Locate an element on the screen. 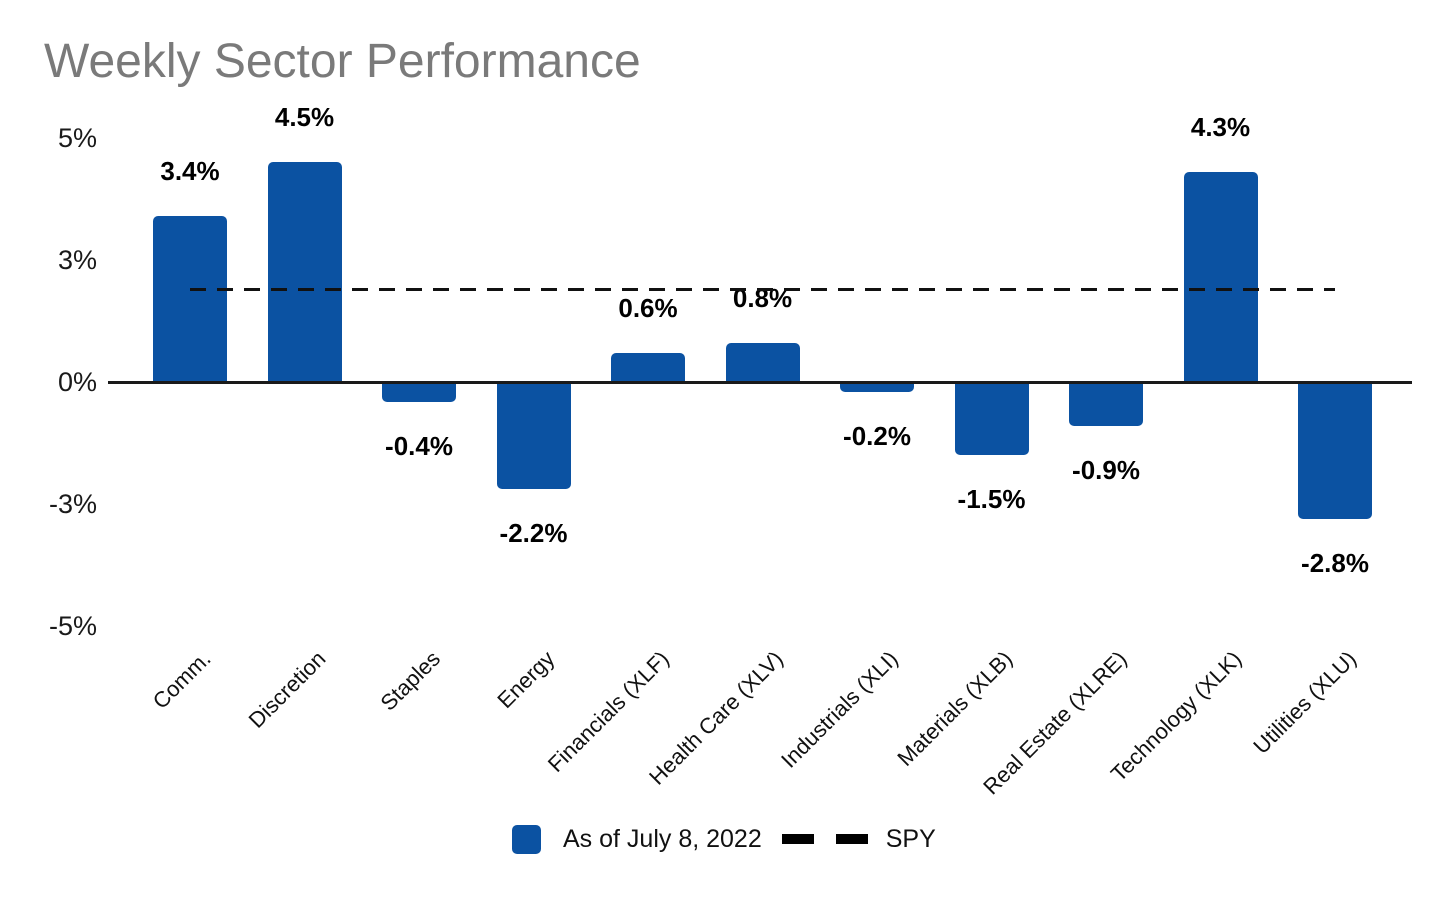 Image resolution: width=1456 pixels, height=900 pixels. bar-materials-xlb is located at coordinates (991, 419).